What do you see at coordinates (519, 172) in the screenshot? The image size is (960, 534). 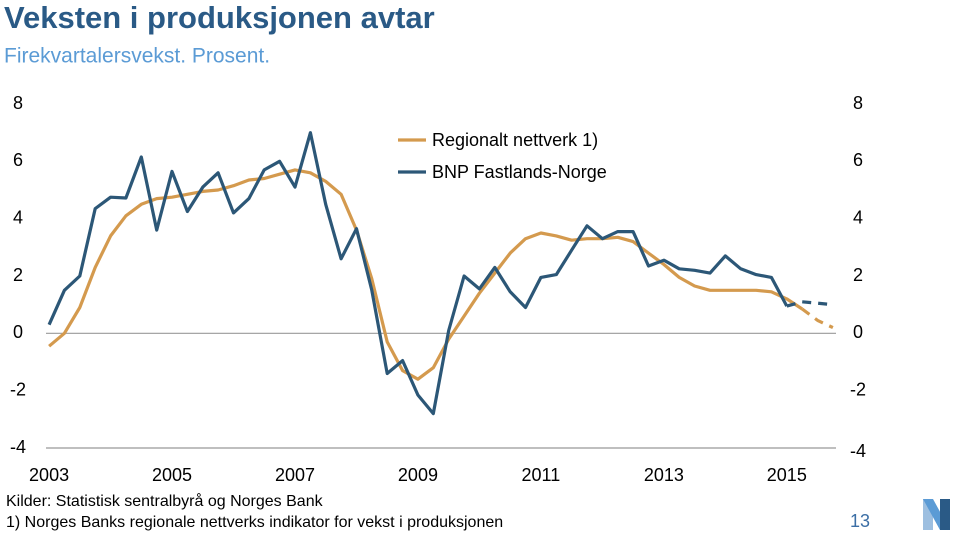 I see `legend-label: BNP Fastlands-Norge` at bounding box center [519, 172].